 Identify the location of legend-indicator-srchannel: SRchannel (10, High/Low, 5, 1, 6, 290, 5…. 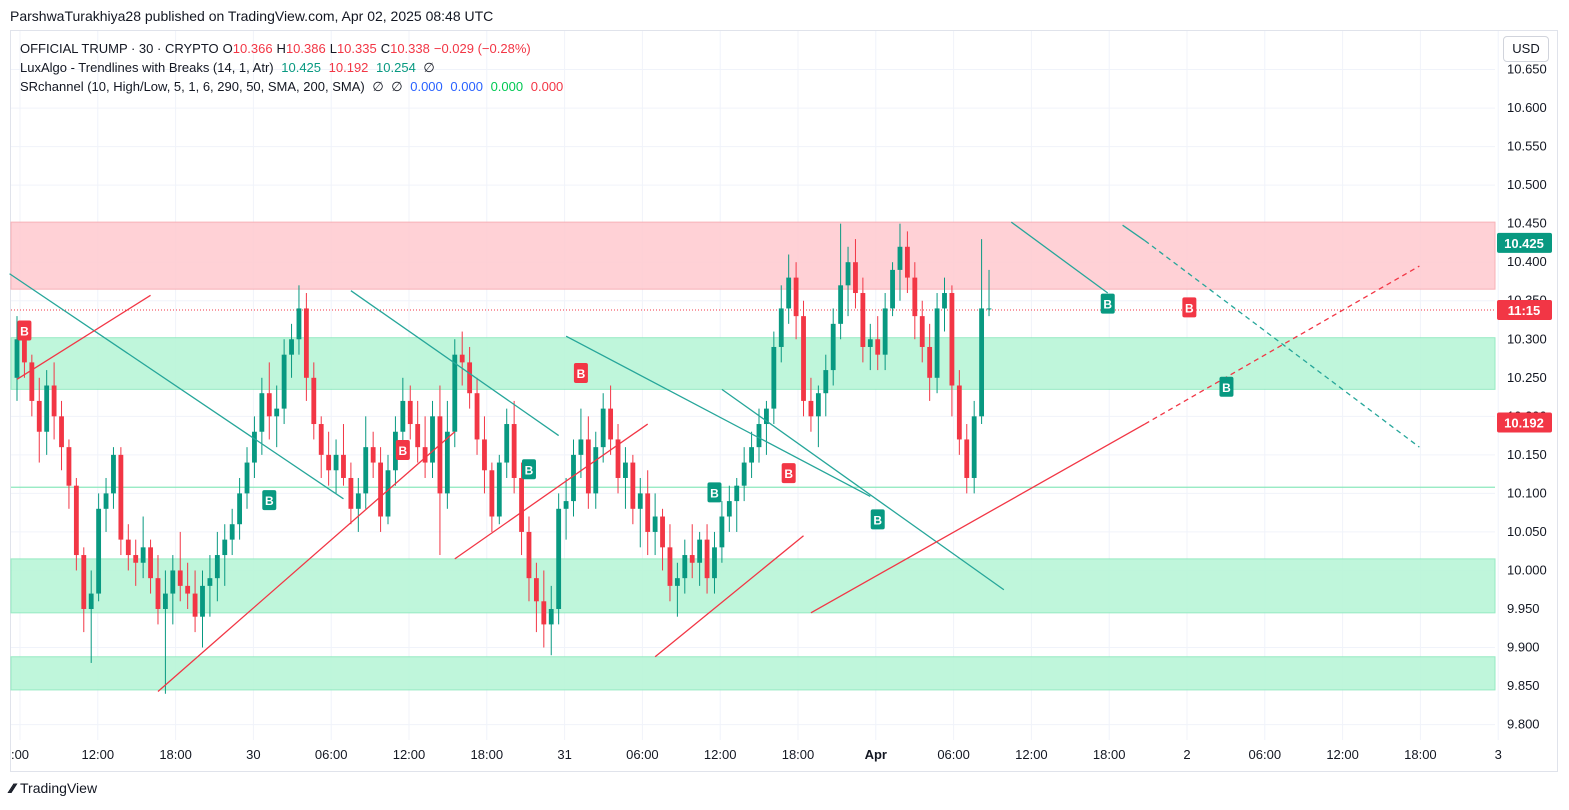
(293, 86).